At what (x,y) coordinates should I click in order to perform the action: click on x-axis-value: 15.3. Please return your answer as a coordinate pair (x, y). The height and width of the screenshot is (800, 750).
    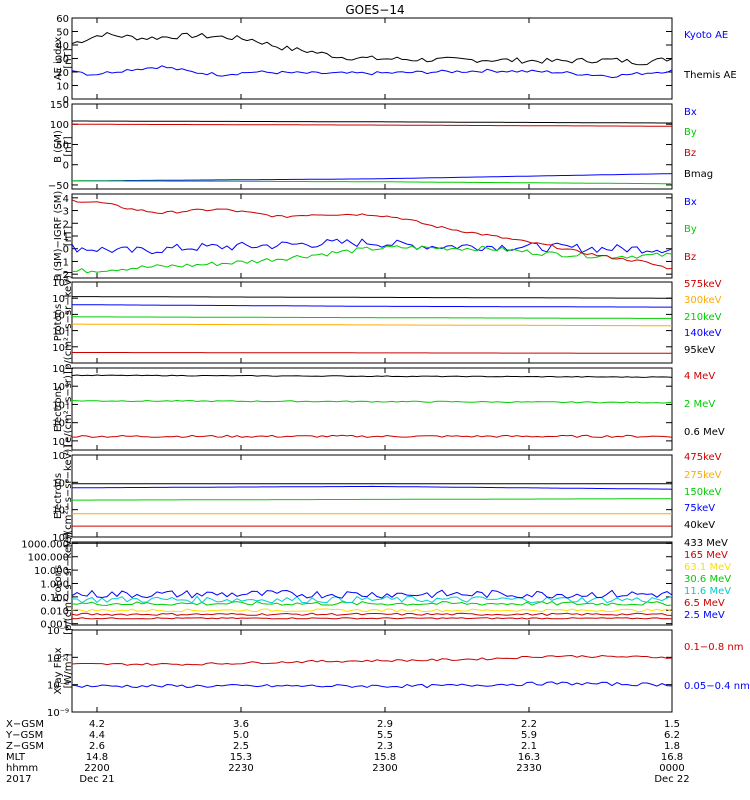
    Looking at the image, I should click on (241, 757).